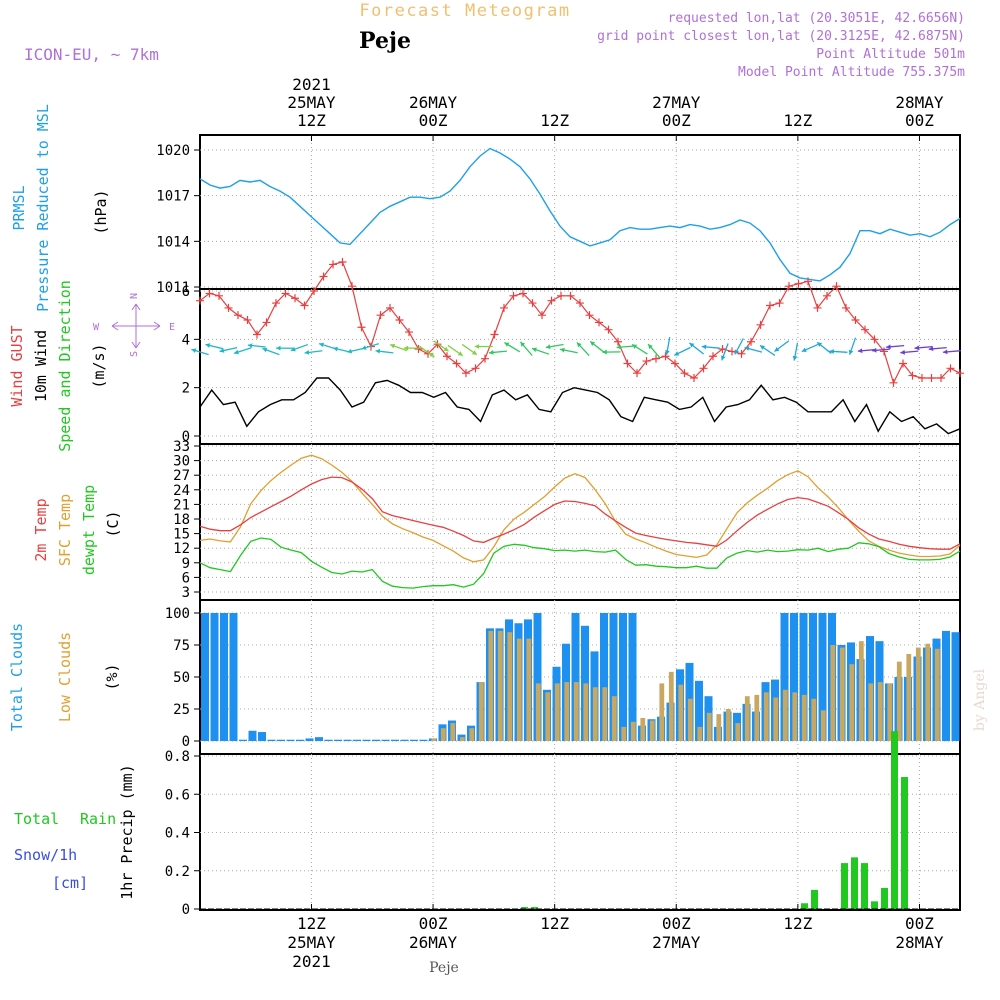 The width and height of the screenshot is (1000, 1000). Describe the element at coordinates (311, 84) in the screenshot. I see `top-time-label: 2021` at that location.